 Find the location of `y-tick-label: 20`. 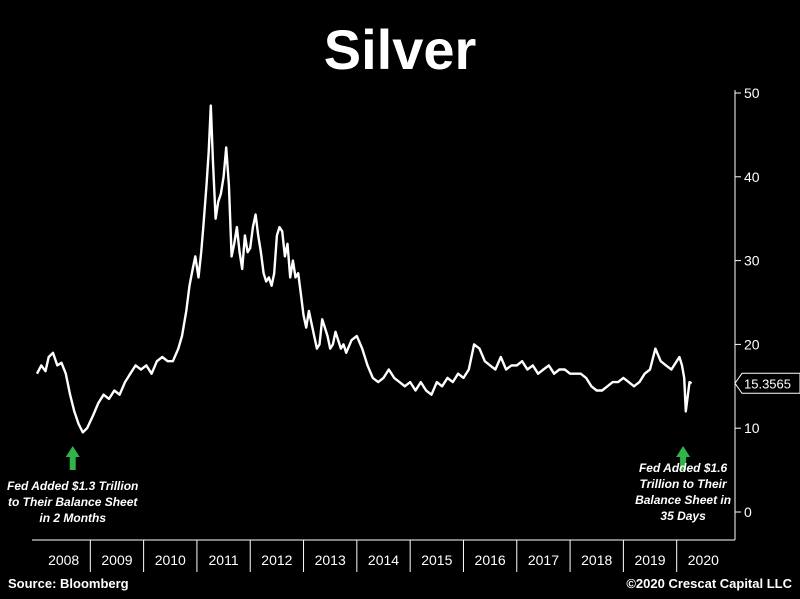

y-tick-label: 20 is located at coordinates (752, 344).